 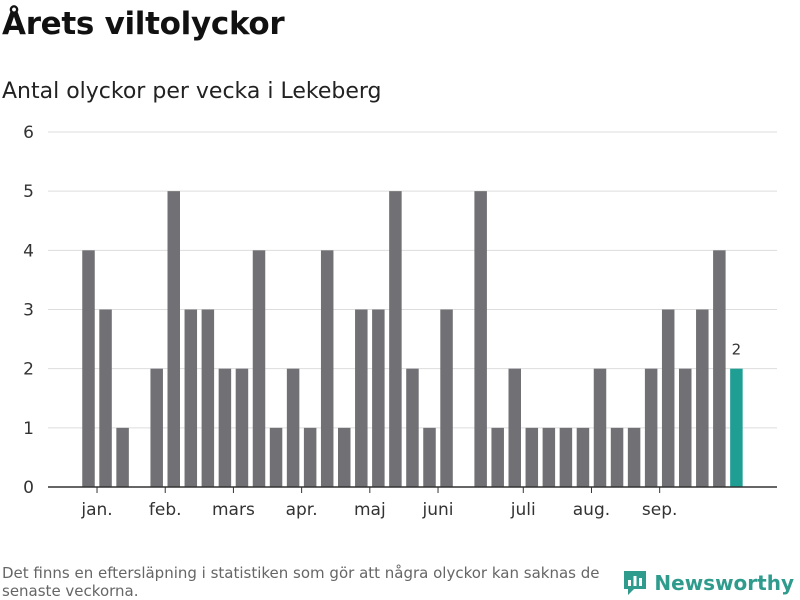 I want to click on x-tick-label: aug., so click(x=591, y=510).